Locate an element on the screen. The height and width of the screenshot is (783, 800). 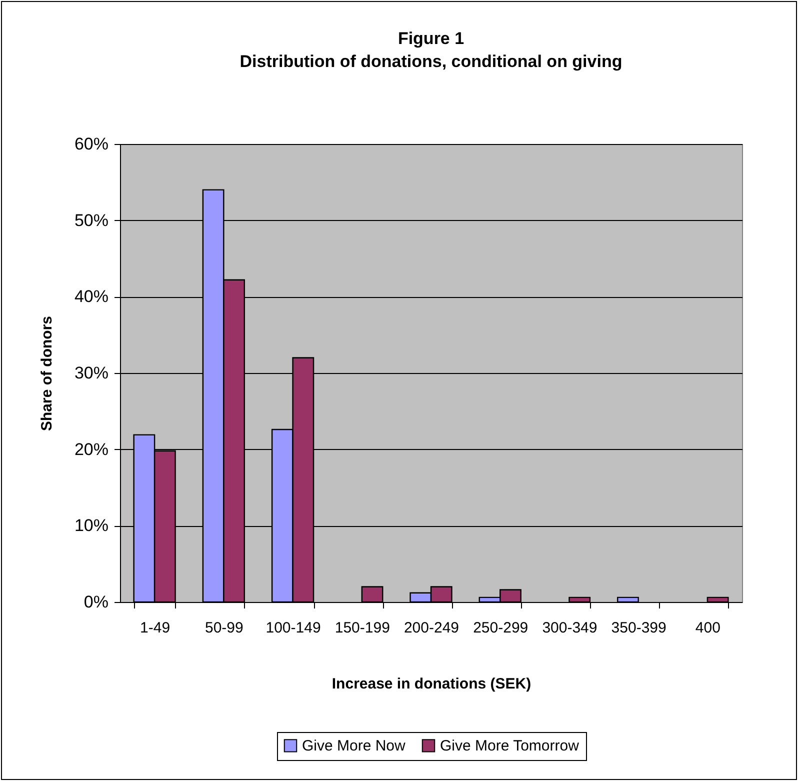
y-tick-label: 50% is located at coordinates (91, 220).